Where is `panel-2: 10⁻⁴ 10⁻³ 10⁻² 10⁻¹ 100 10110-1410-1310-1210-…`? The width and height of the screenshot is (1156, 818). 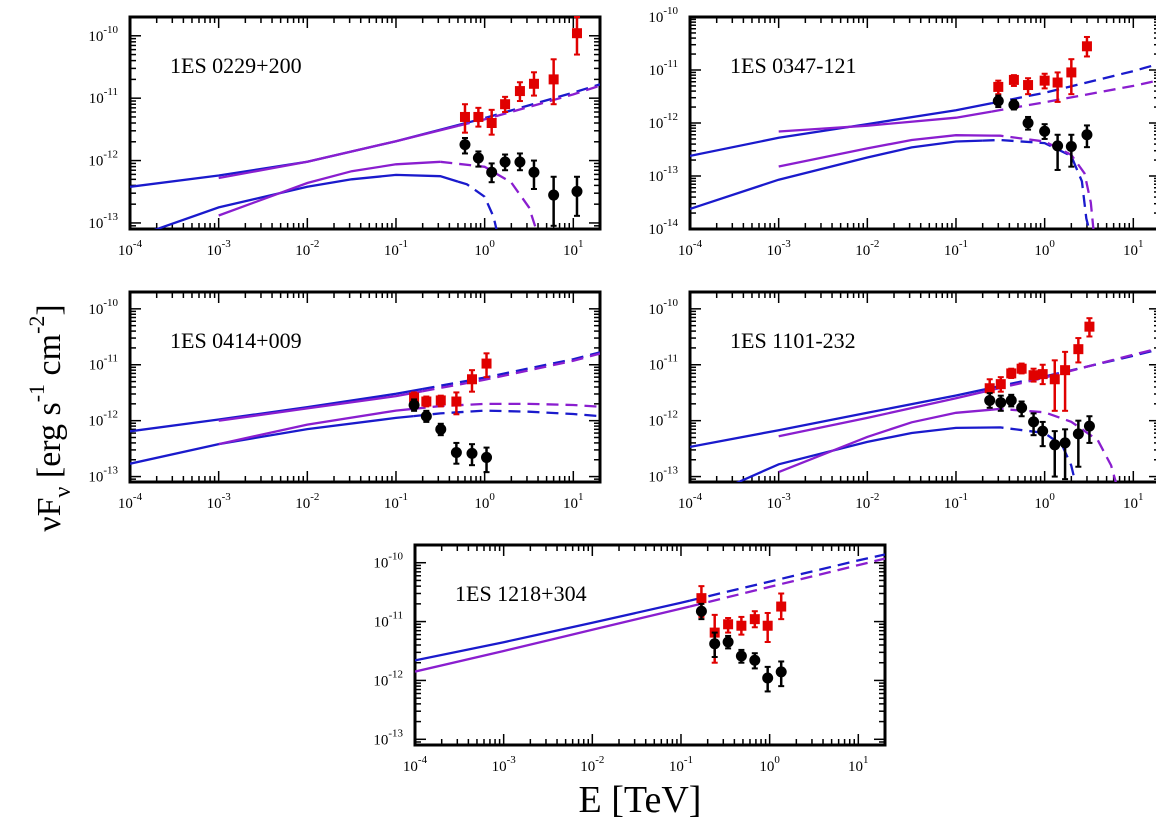
panel-2: 10⁻⁴ 10⁻³ 10⁻² 10⁻¹ 100 10110-1410-1310-1210-… is located at coordinates (902, 132).